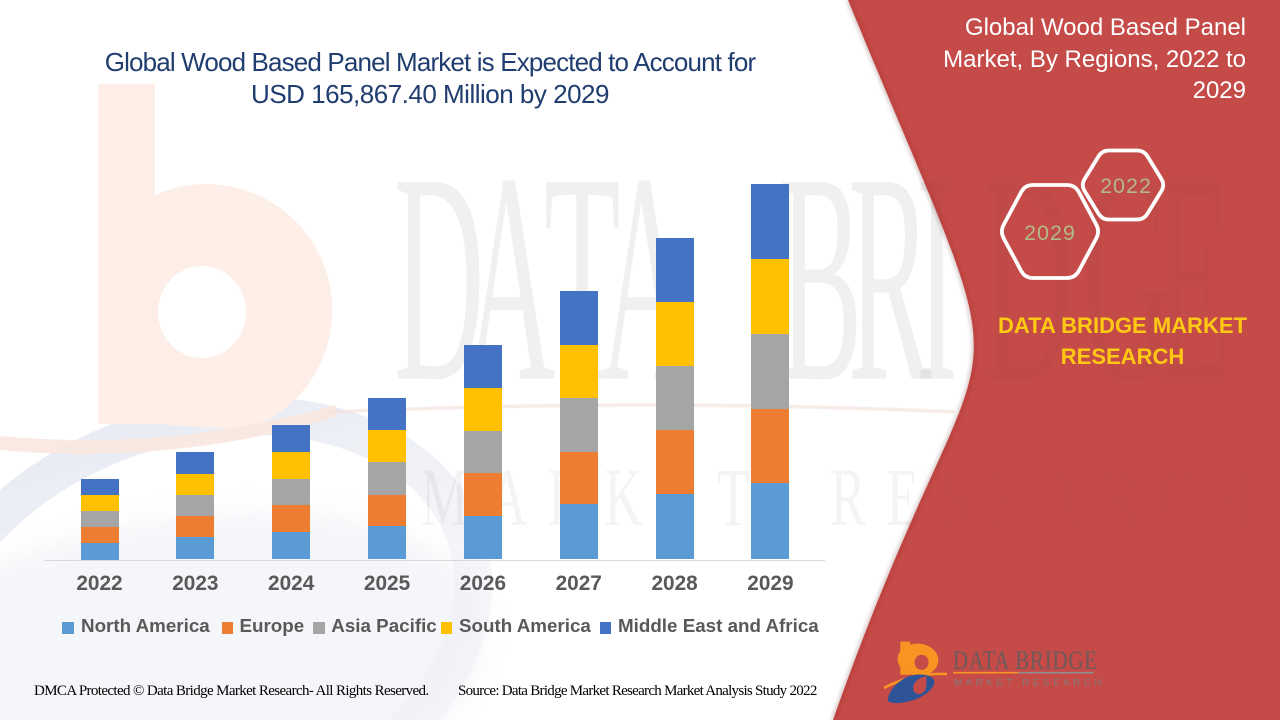  Describe the element at coordinates (1050, 233) in the screenshot. I see `svg-text: 2029` at that location.